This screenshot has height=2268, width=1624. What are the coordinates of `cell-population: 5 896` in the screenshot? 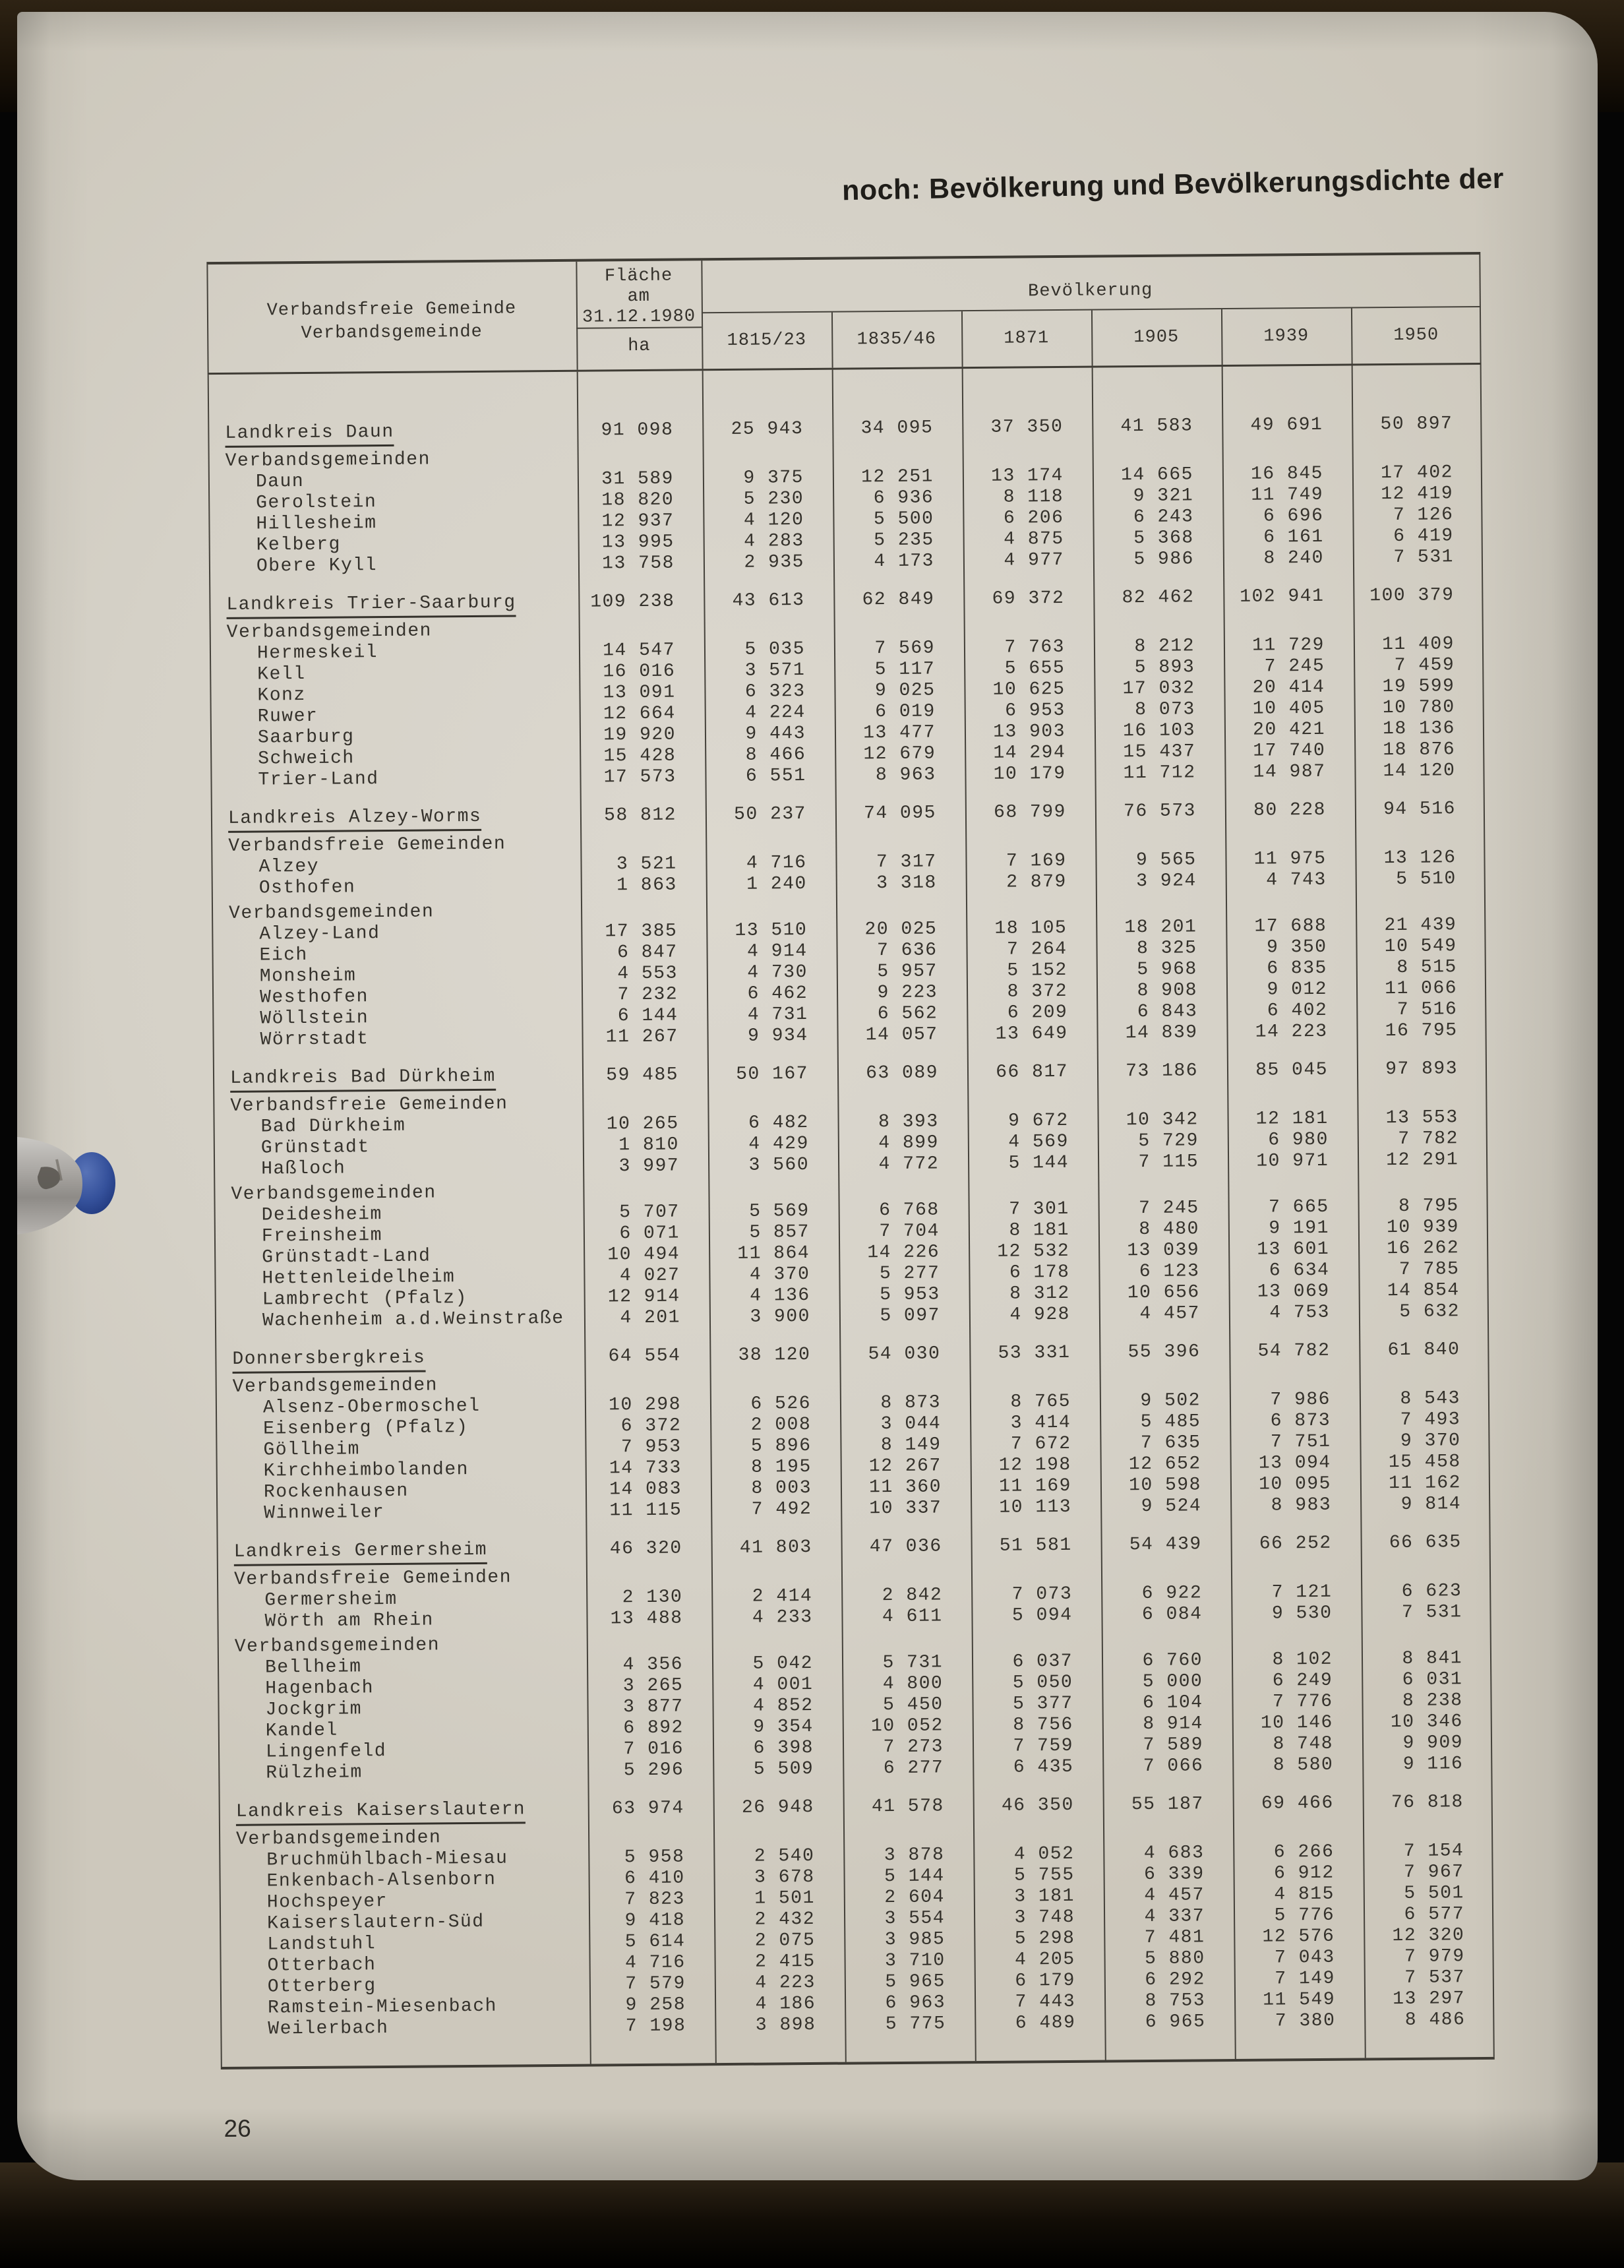 It's located at (781, 1446).